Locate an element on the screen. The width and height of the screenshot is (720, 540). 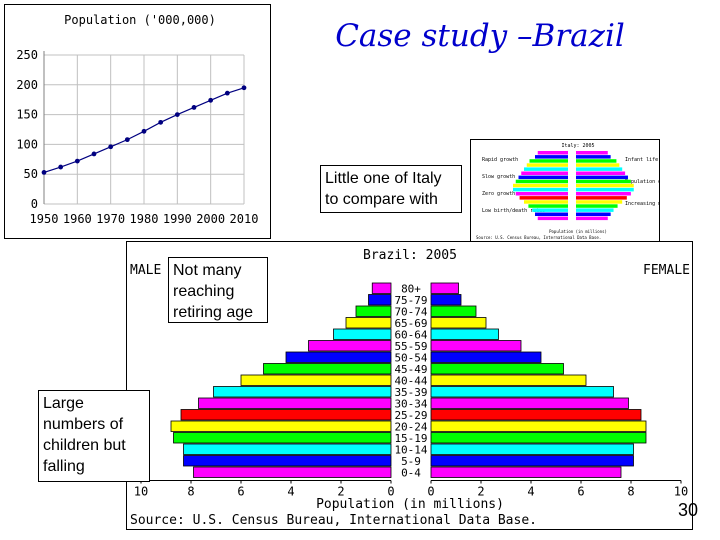
age-group-label: 40-44 is located at coordinates (410, 381).